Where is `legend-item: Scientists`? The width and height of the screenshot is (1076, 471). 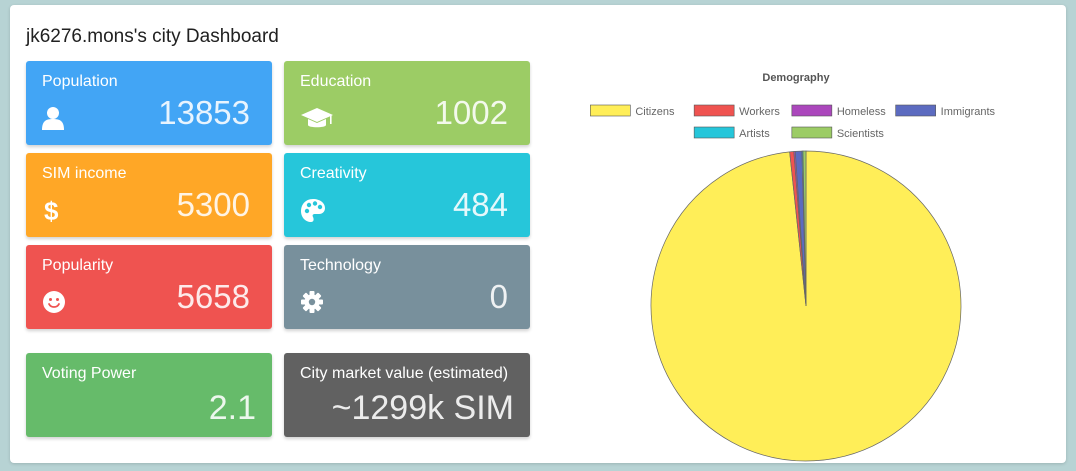
legend-item: Scientists is located at coordinates (838, 133).